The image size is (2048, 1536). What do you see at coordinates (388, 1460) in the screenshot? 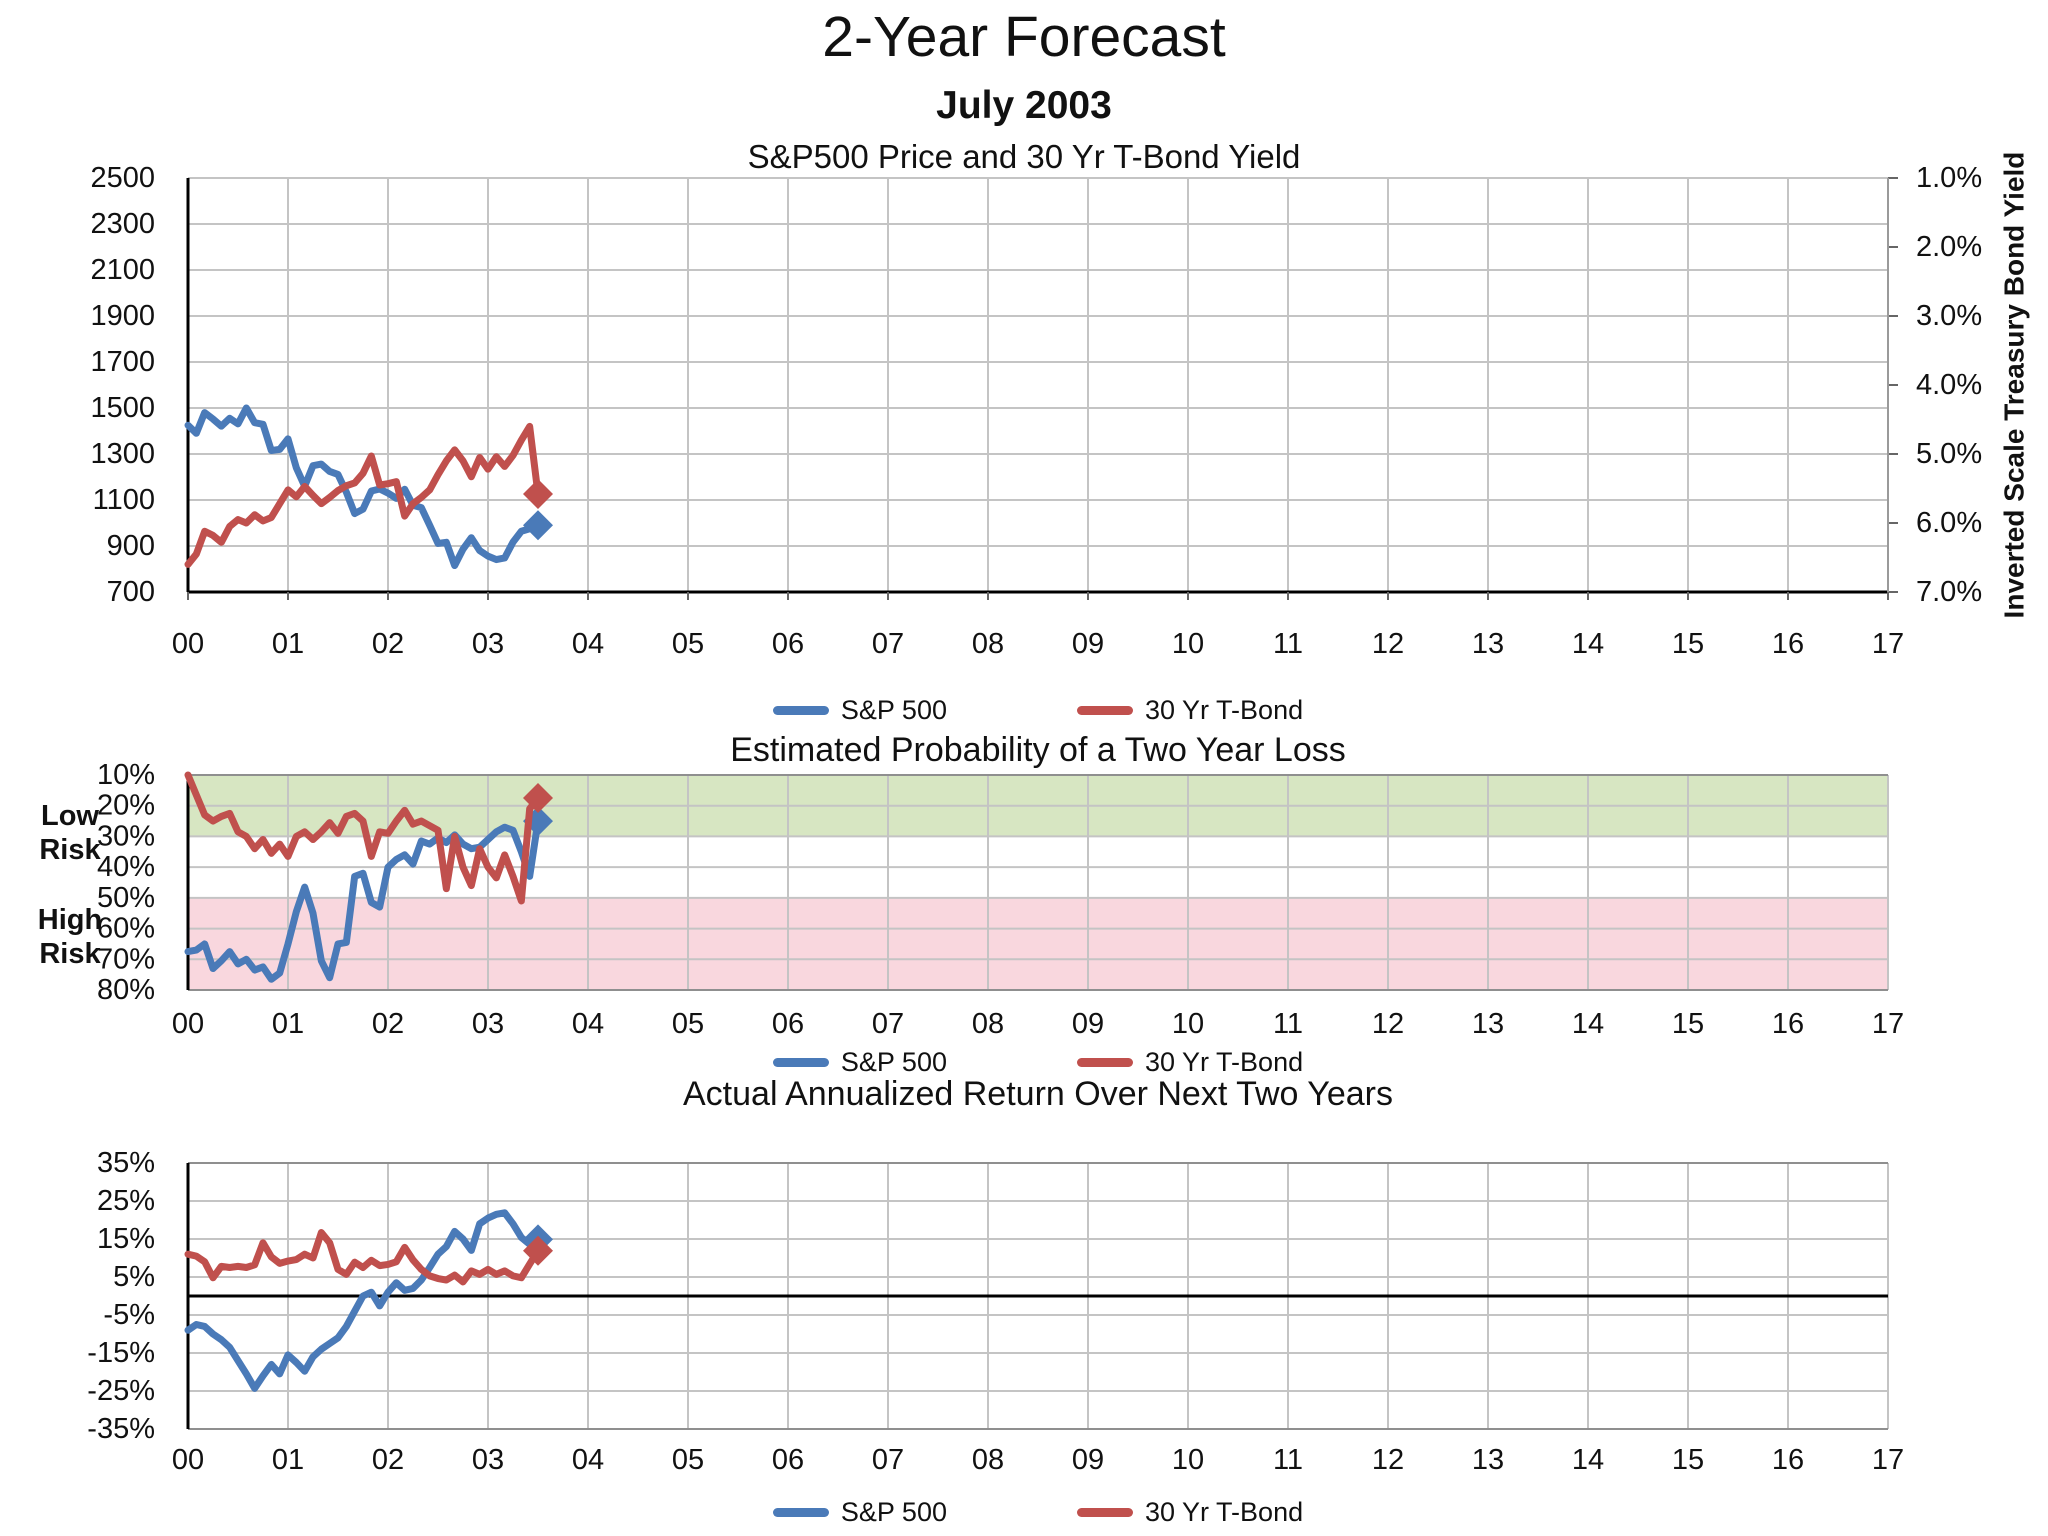
I see `x-tick-label: 02` at bounding box center [388, 1460].